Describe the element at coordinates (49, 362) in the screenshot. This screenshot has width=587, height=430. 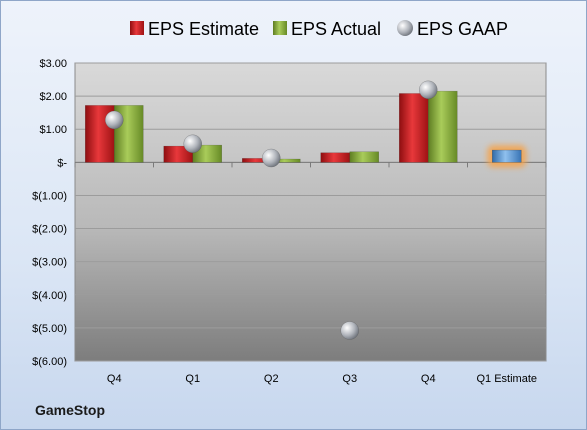
I see `y-tick-label: $(6.00)` at that location.